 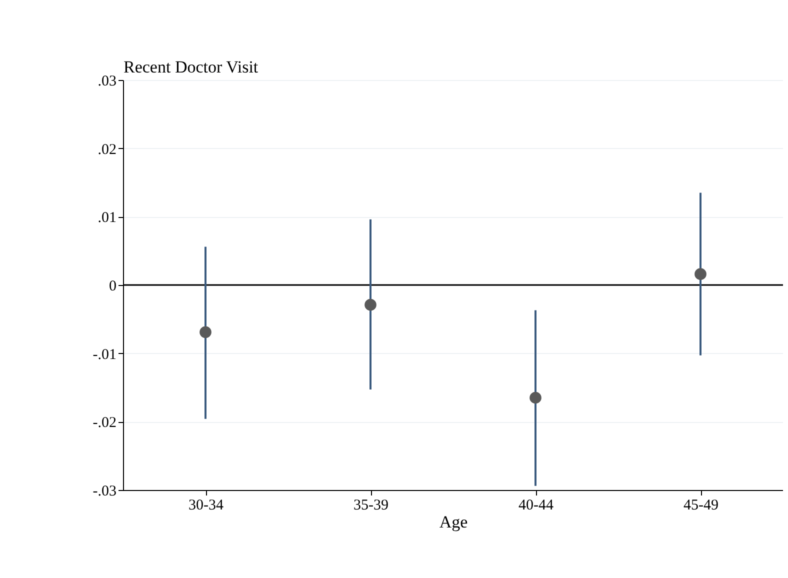 What do you see at coordinates (104, 354) in the screenshot?
I see `y-tick-label: -.01` at bounding box center [104, 354].